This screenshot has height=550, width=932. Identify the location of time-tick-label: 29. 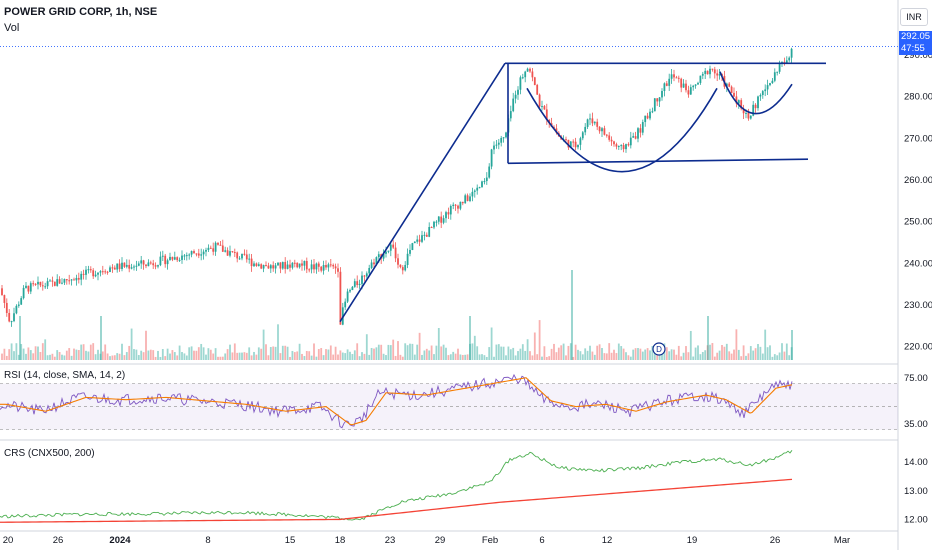
(440, 540).